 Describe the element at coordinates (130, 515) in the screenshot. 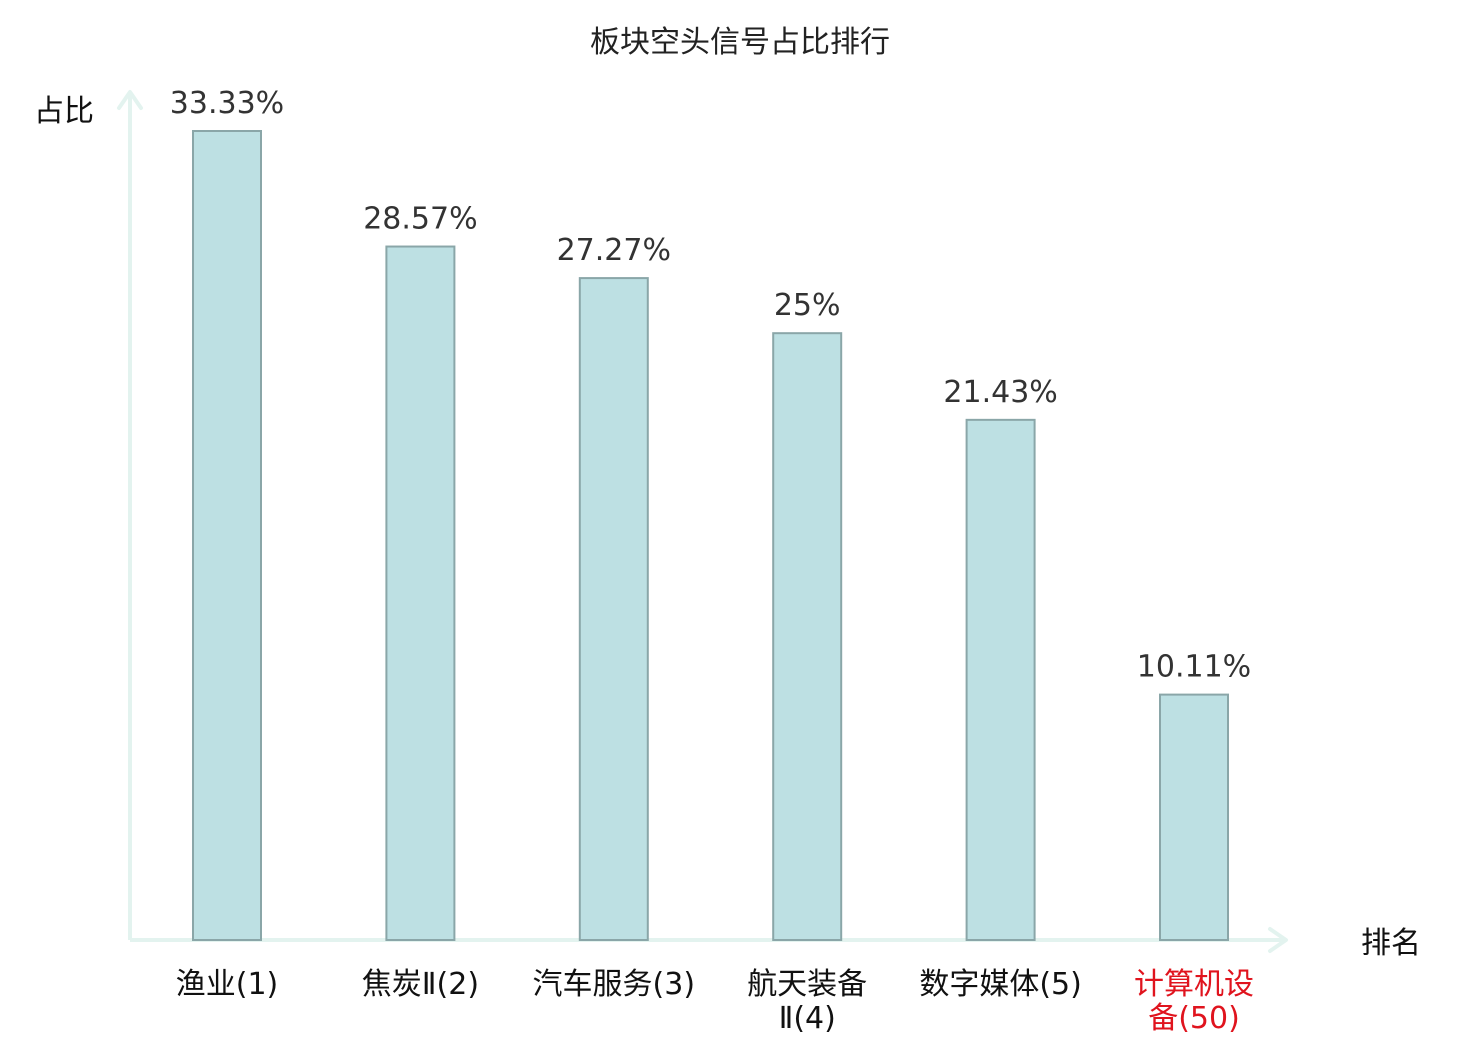

I see `y-axis` at that location.